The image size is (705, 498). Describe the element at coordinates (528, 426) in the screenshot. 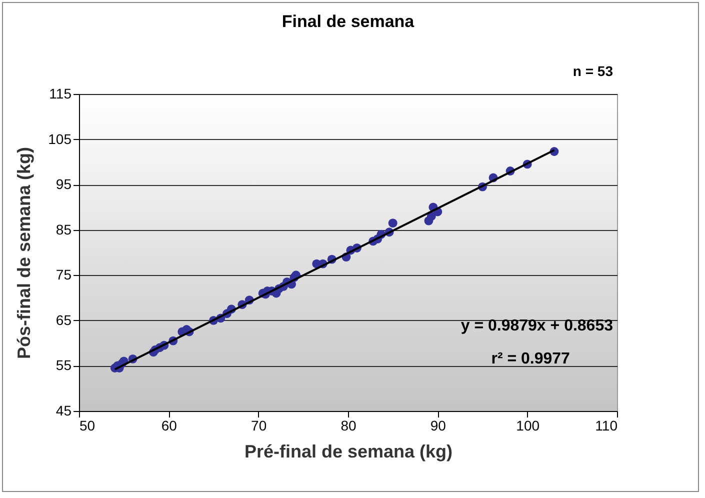

I see `x-tick-label: 100` at that location.